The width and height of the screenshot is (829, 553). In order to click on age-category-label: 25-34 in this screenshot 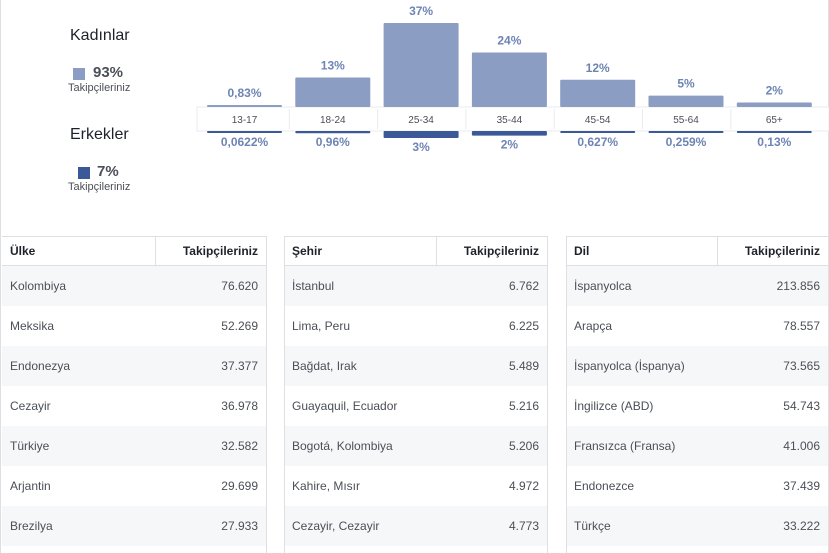, I will do `click(421, 120)`.